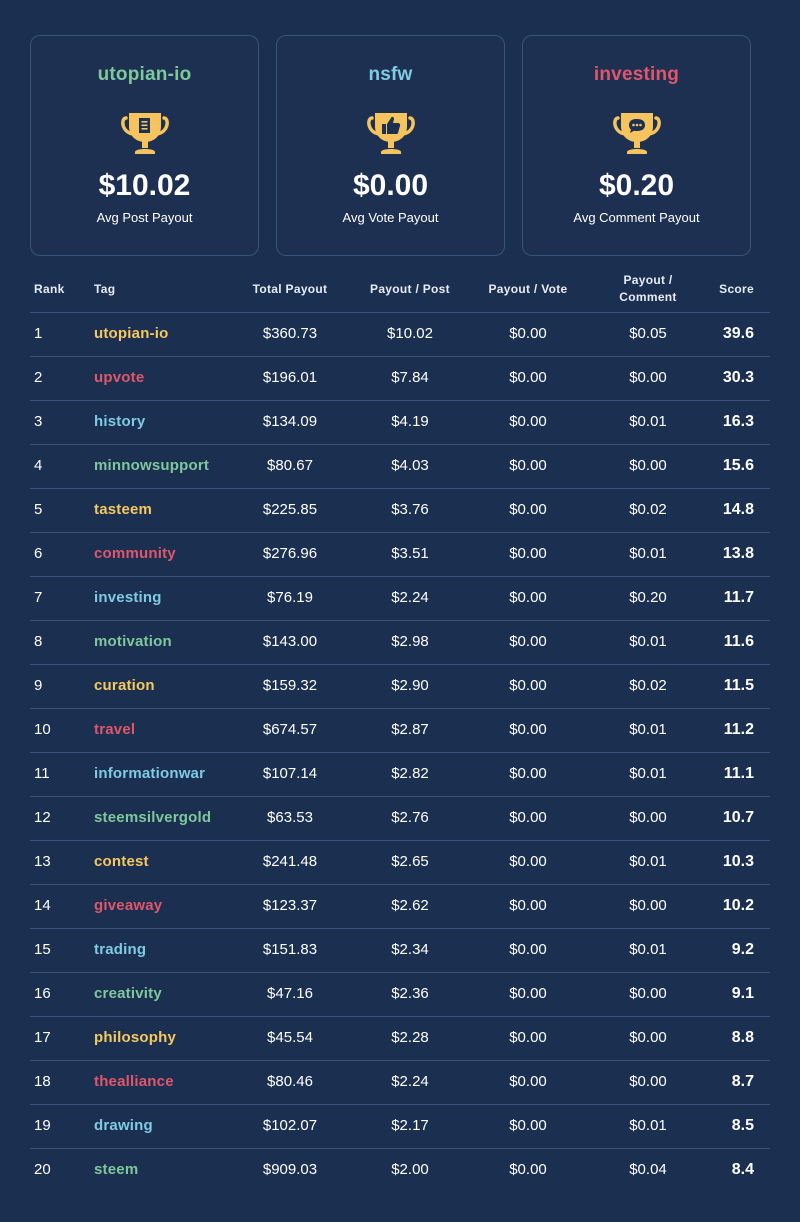  Describe the element at coordinates (400, 643) in the screenshot. I see `table-row: 8 motivation $143.00 $2.98 $0.00 $0.01 11.6` at that location.